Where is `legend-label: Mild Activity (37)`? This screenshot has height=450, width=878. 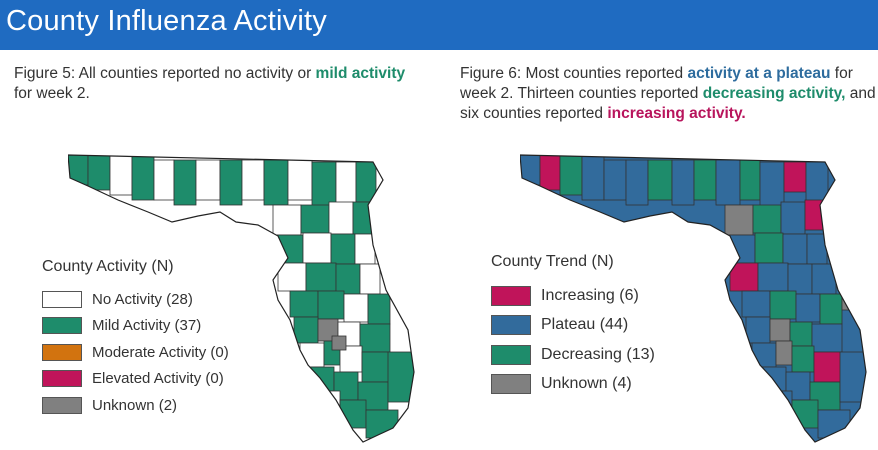
legend-label: Mild Activity (37) is located at coordinates (147, 326).